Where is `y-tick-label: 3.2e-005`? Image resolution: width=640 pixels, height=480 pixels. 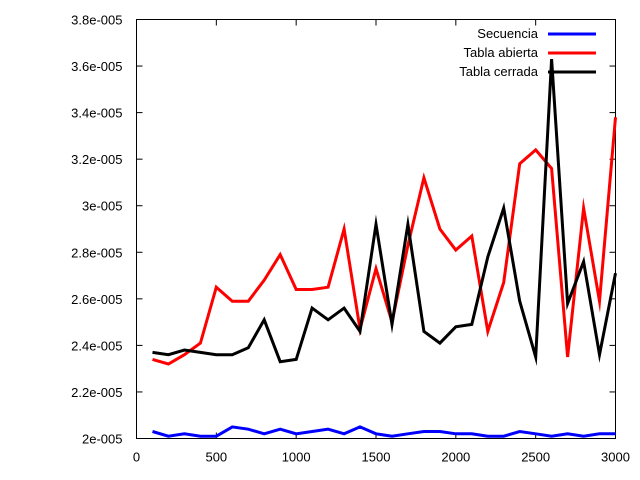 y-tick-label: 3.2e-005 is located at coordinates (96, 159).